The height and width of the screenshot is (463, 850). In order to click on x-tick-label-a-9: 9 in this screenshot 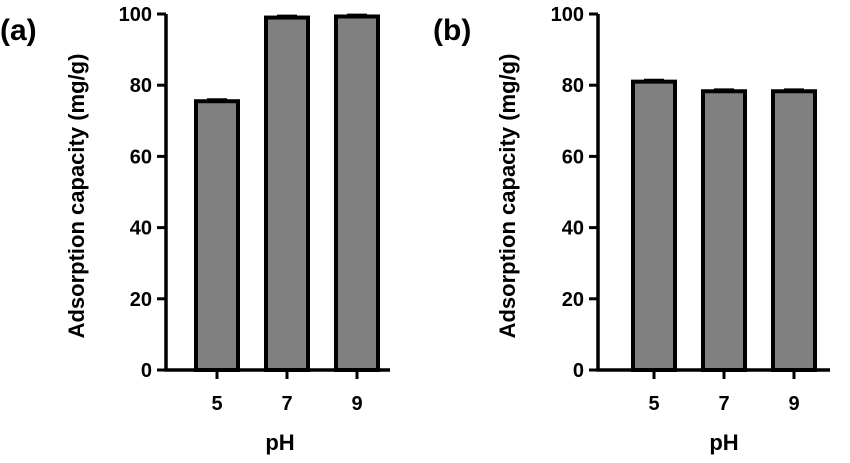, I will do `click(356, 404)`.